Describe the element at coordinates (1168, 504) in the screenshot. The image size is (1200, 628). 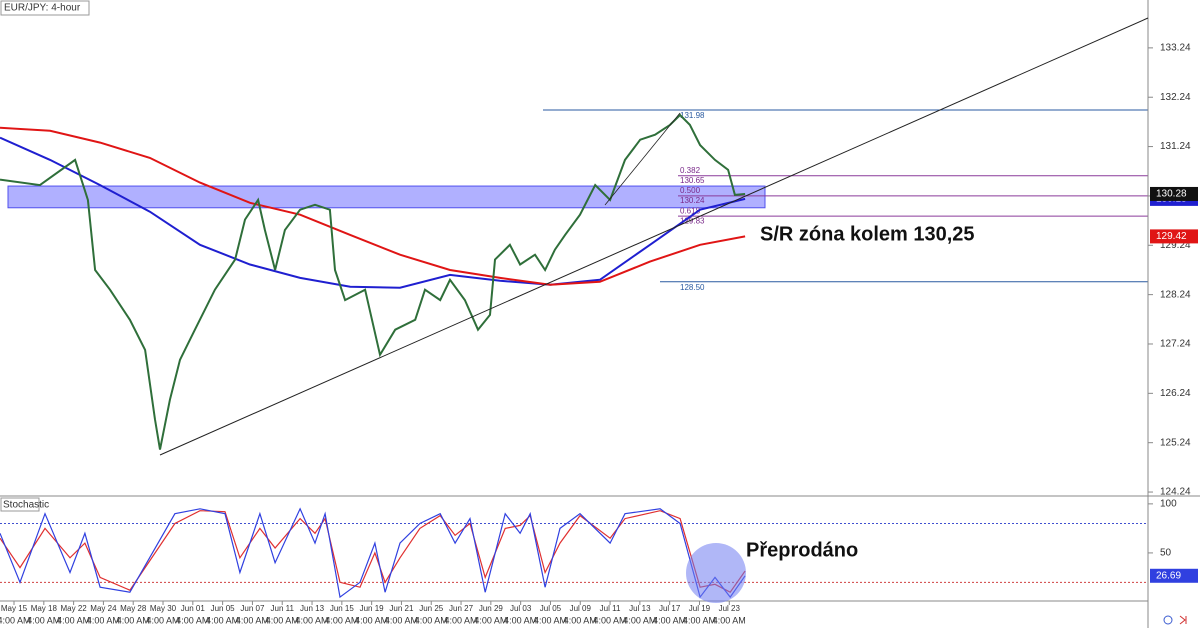
I see `y-tick-label: 100` at that location.